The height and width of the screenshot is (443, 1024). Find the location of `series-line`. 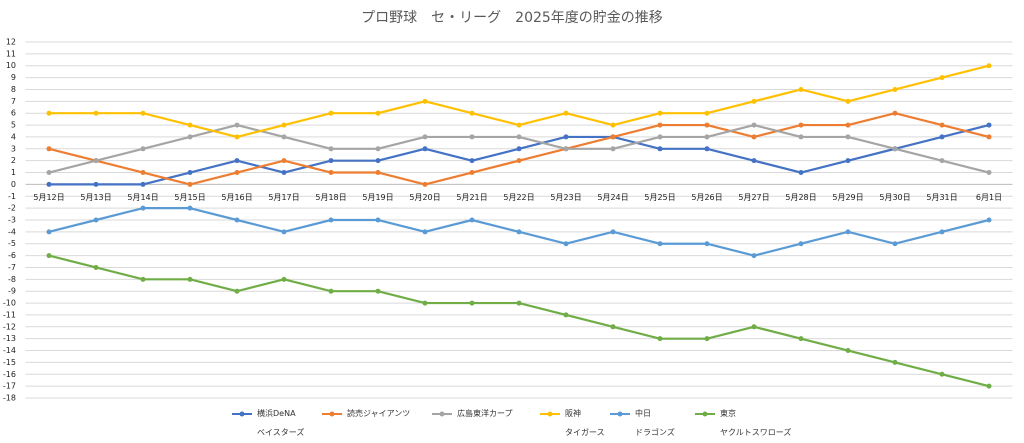

series-line is located at coordinates (519, 155).